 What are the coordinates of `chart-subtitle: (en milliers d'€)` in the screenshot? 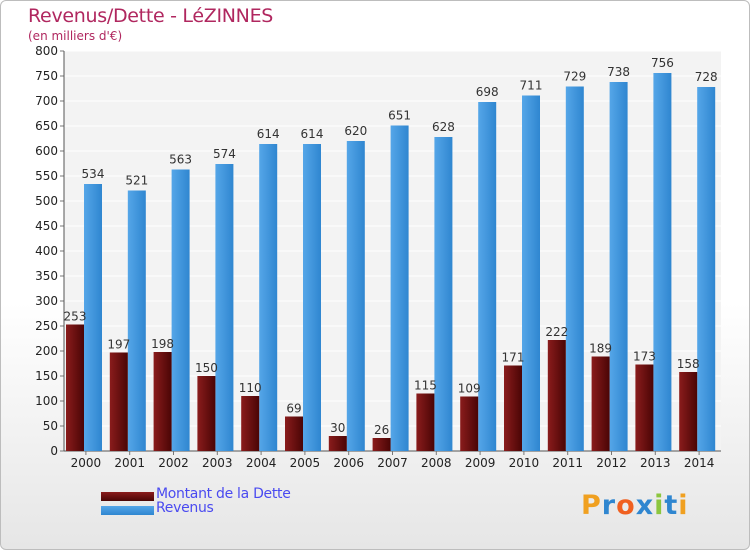 It's located at (75, 36).